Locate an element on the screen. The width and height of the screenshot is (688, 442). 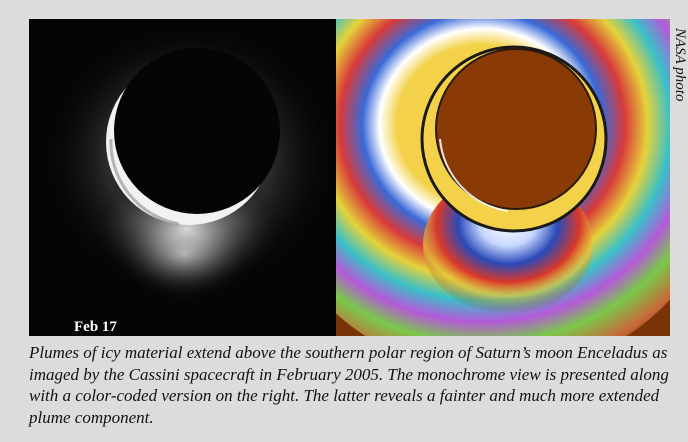
photo-credit: NASA photo is located at coordinates (678, 88).